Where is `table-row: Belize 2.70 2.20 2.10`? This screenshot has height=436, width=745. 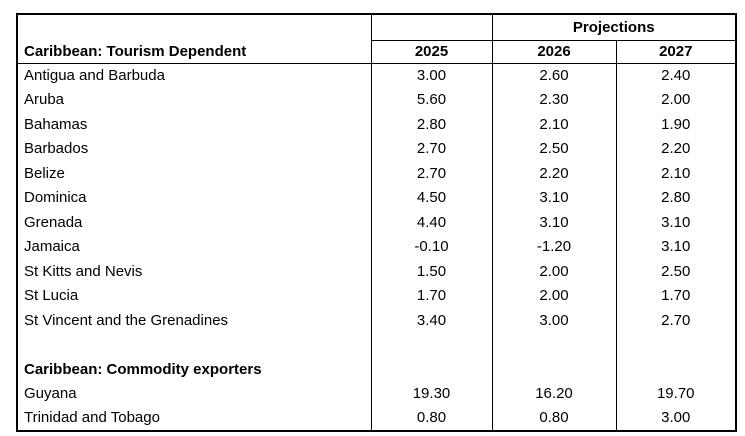
table-row: Belize 2.70 2.20 2.10 is located at coordinates (376, 173).